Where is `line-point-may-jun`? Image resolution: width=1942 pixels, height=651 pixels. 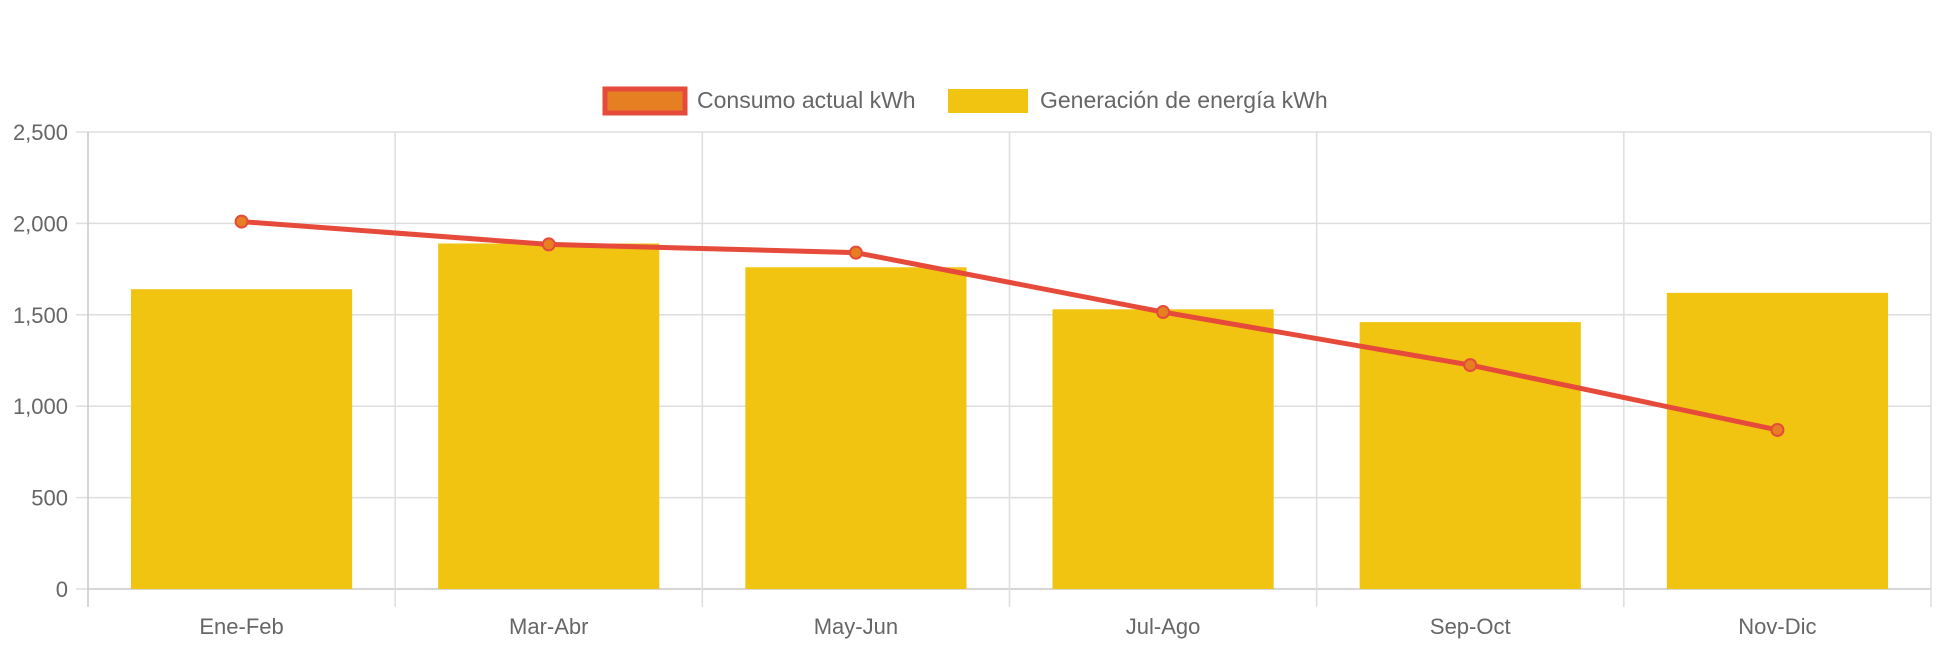 line-point-may-jun is located at coordinates (855, 252).